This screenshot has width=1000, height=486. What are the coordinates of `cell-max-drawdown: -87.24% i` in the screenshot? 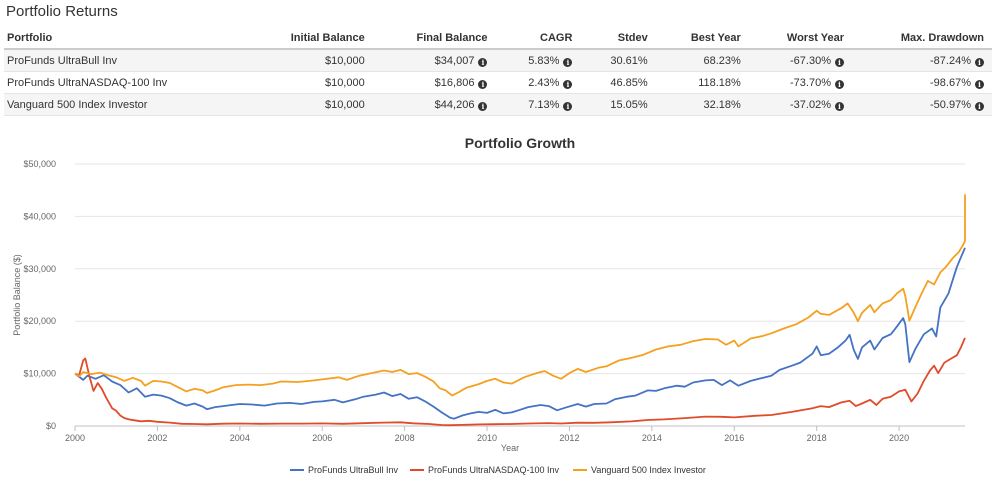 It's located at (921, 60).